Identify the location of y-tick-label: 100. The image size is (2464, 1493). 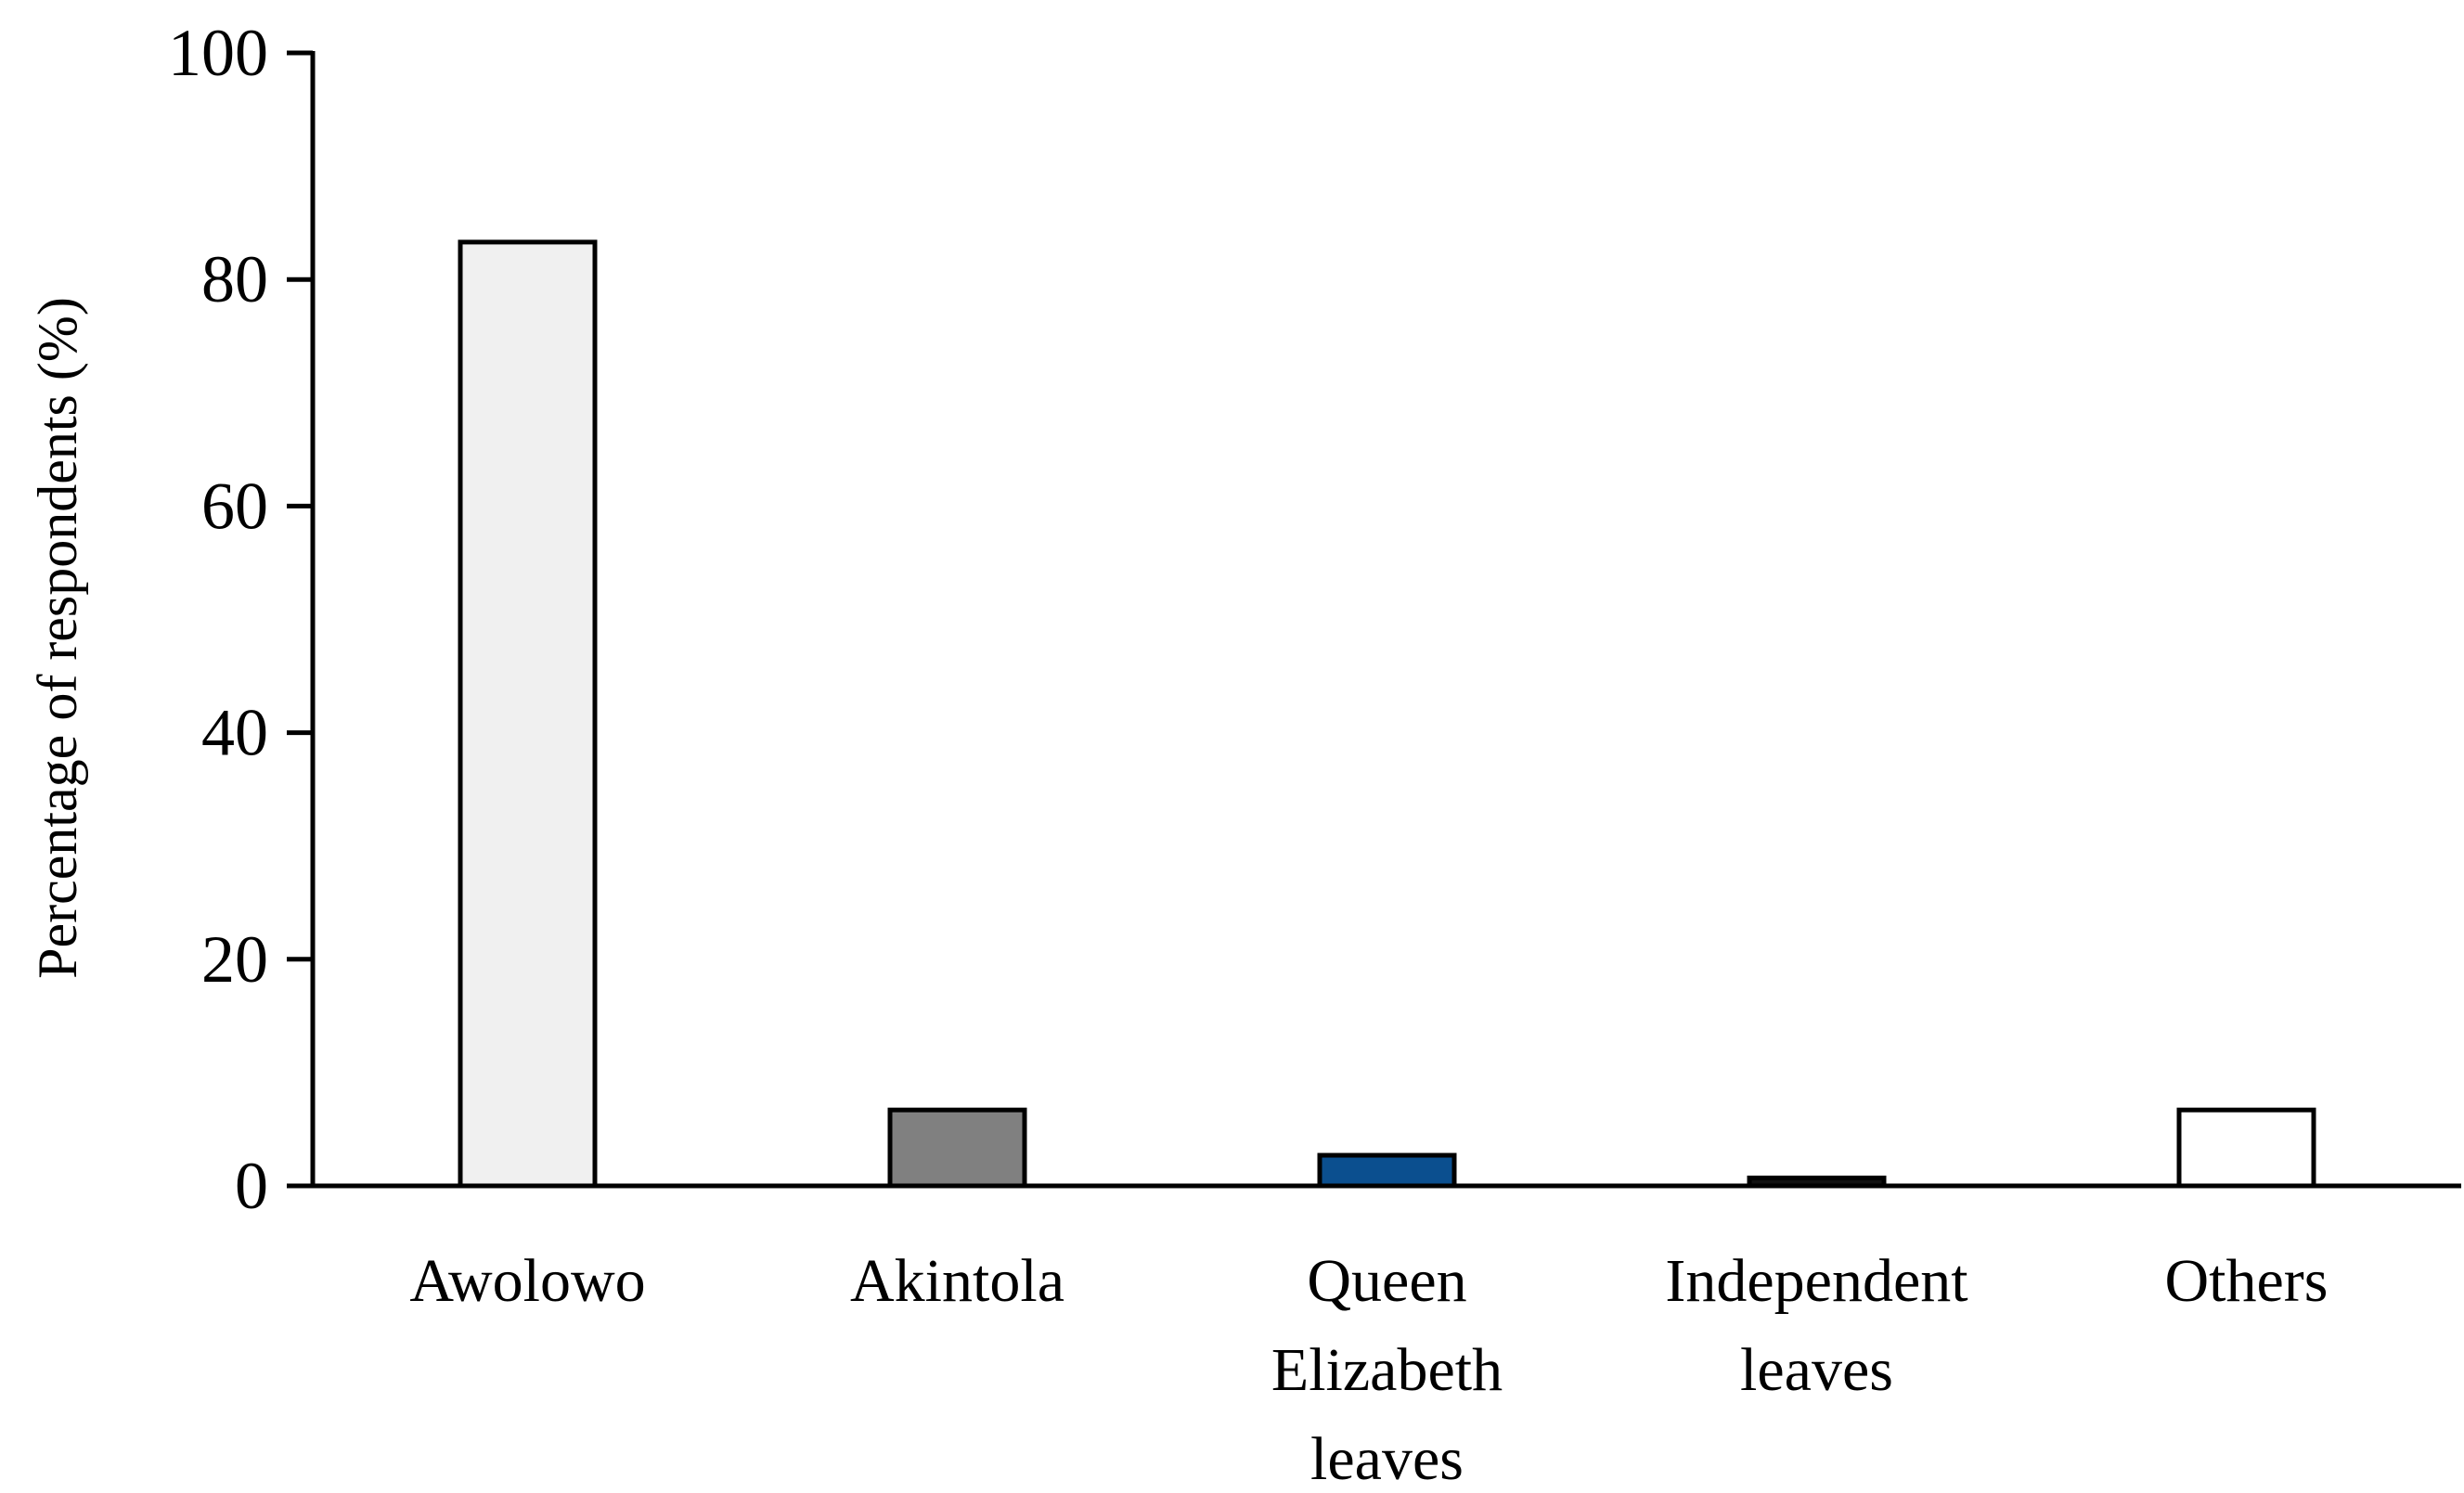
(218, 53).